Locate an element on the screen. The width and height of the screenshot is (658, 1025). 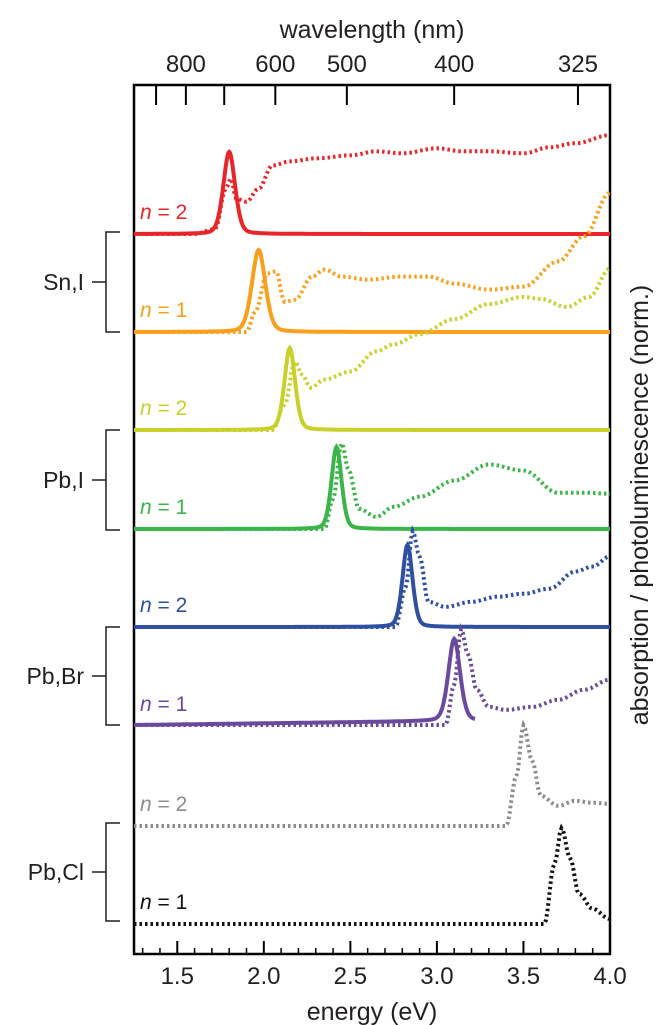
x-tick-label: 3.5 is located at coordinates (523, 976).